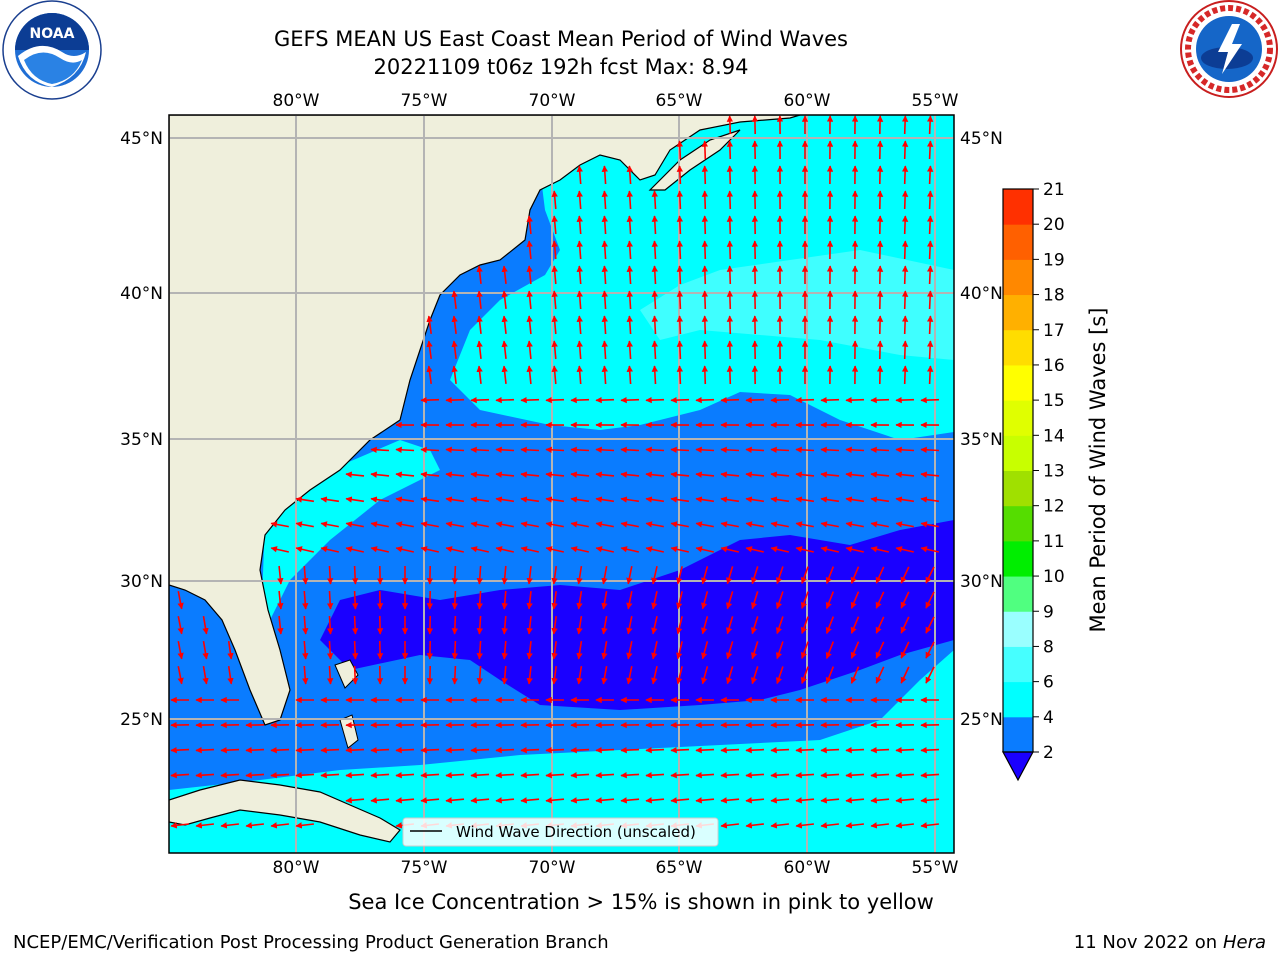  What do you see at coordinates (552, 101) in the screenshot?
I see `lon-label-top-70w: 70°W` at bounding box center [552, 101].